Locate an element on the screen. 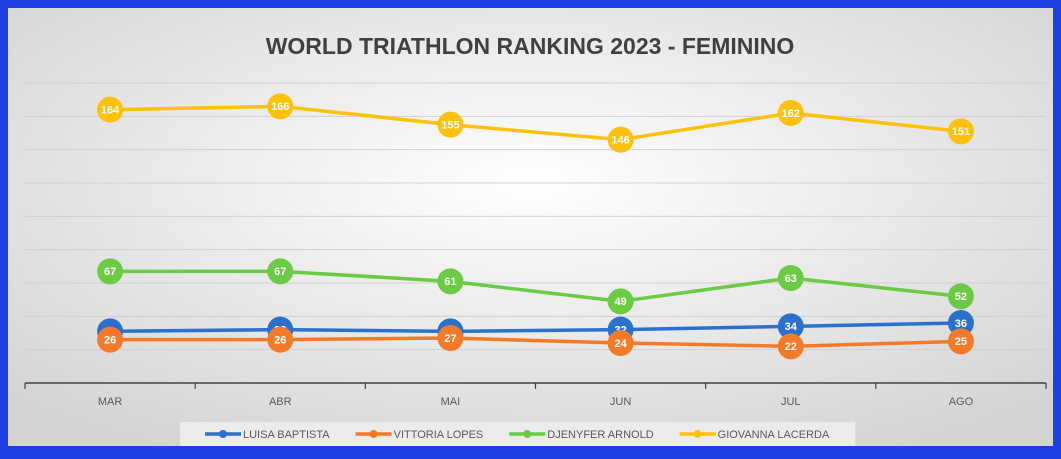 This screenshot has height=459, width=1061. data-label: 52 is located at coordinates (961, 297).